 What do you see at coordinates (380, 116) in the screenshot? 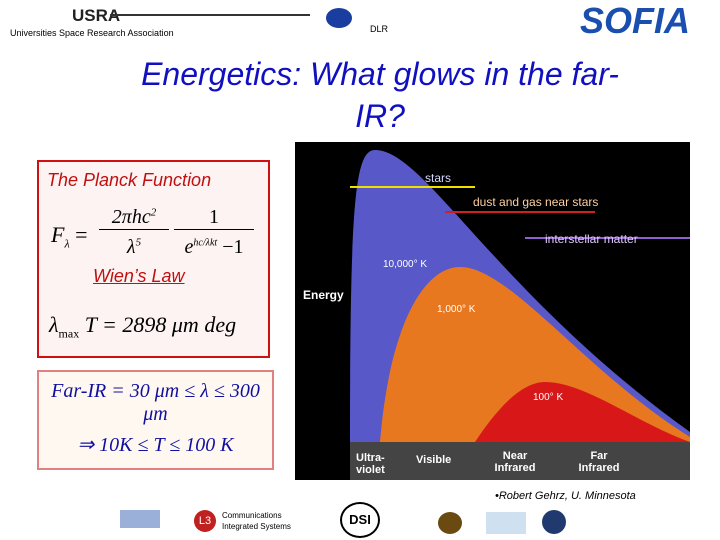
I see `title-line: IR?` at bounding box center [380, 116].